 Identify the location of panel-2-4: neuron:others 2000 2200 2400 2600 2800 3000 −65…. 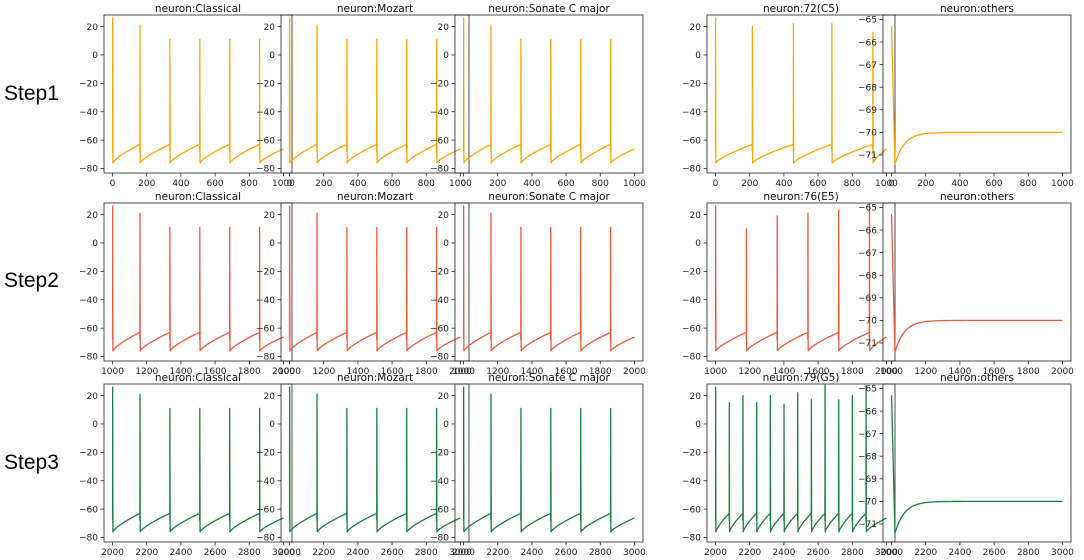
(966, 465).